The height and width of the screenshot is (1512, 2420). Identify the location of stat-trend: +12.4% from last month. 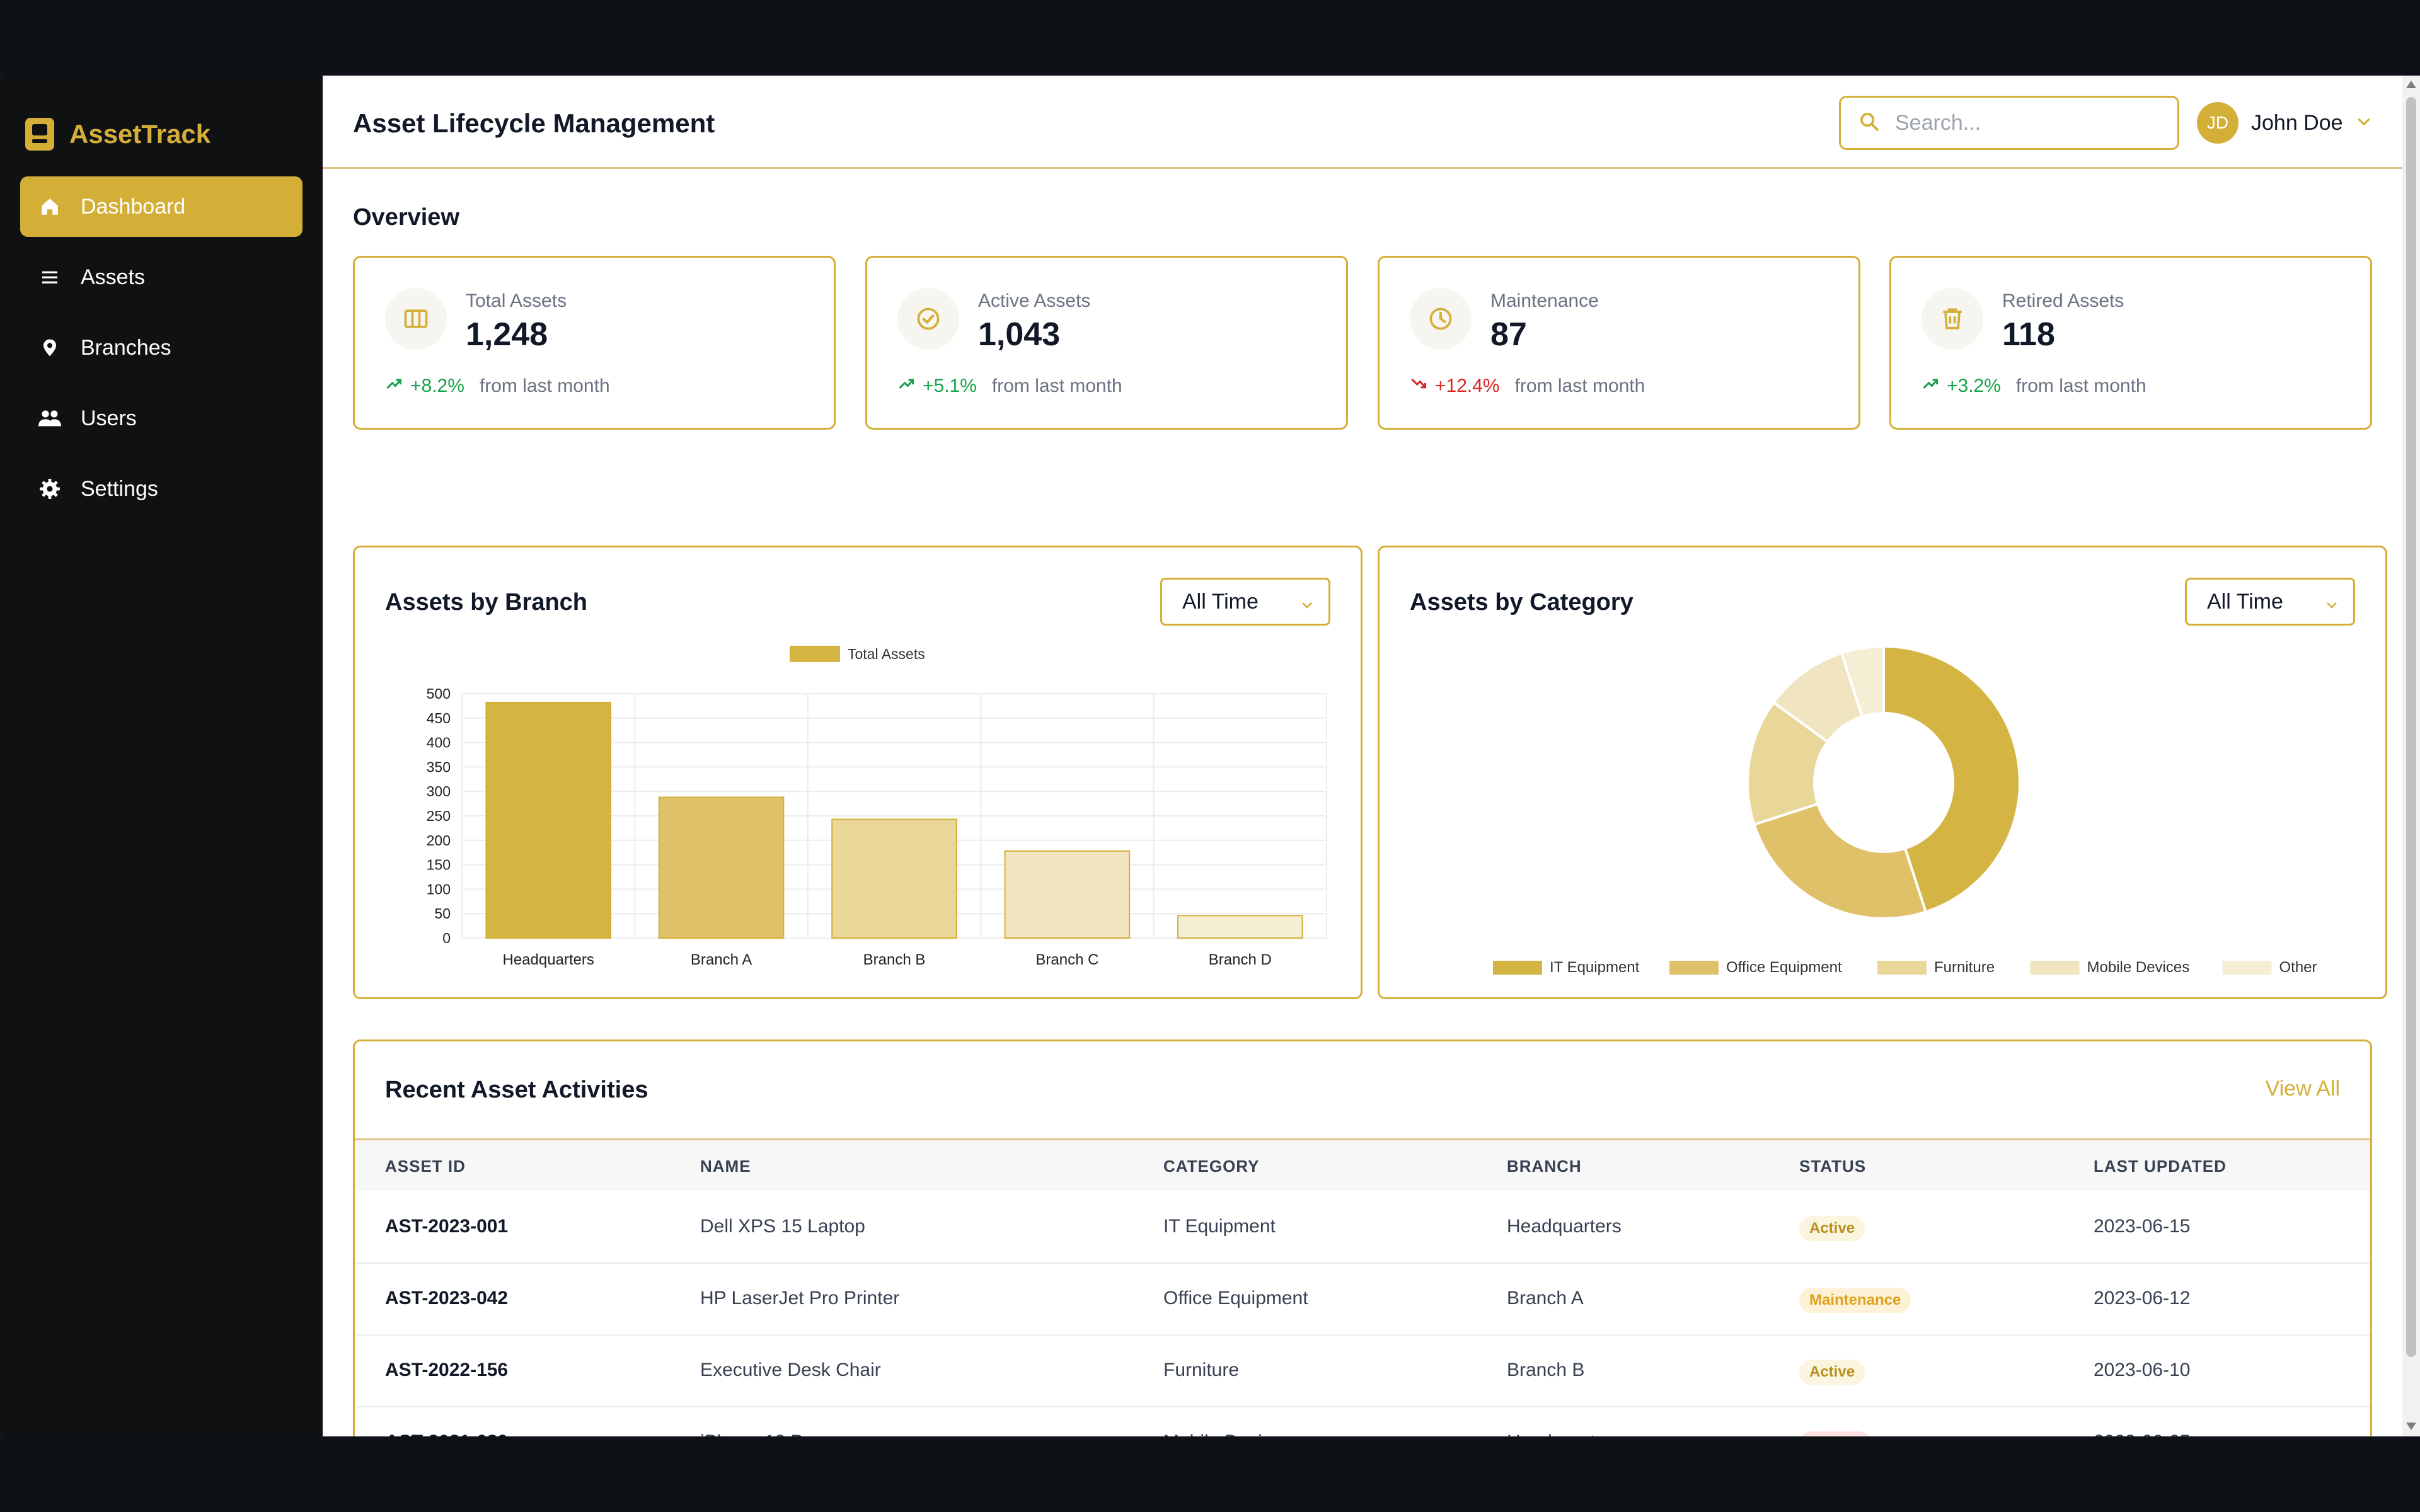
(1527, 386).